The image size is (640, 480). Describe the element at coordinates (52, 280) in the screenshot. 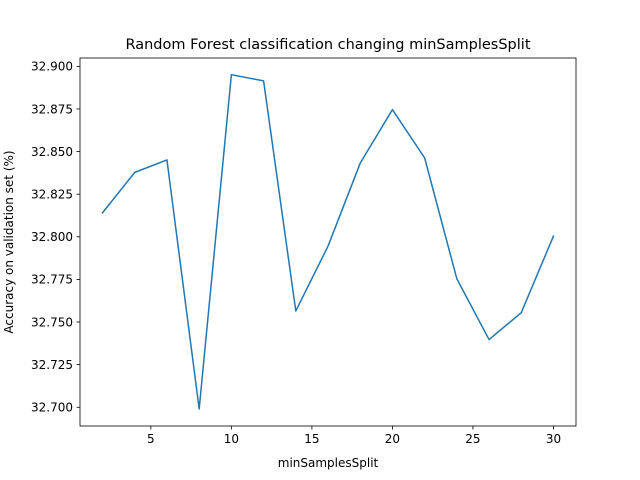

I see `y-tick-label: 32.775` at that location.